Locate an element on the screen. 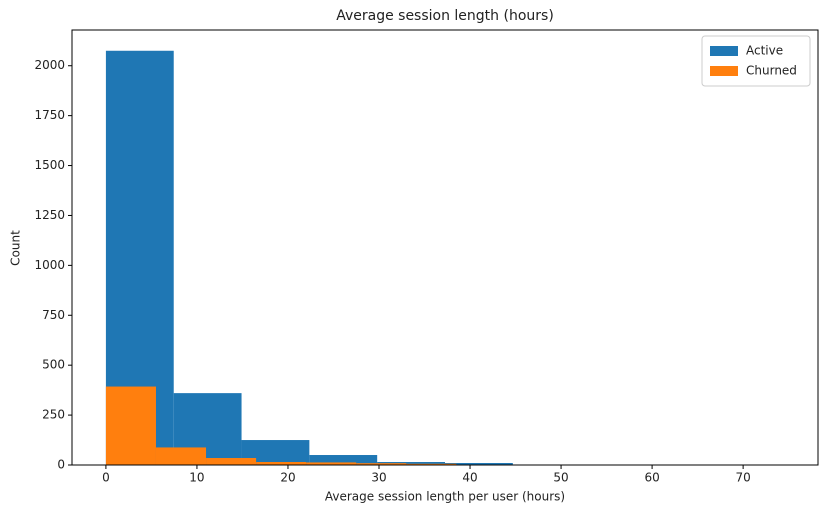  chart-title: Average session length (hours) is located at coordinates (445, 16).